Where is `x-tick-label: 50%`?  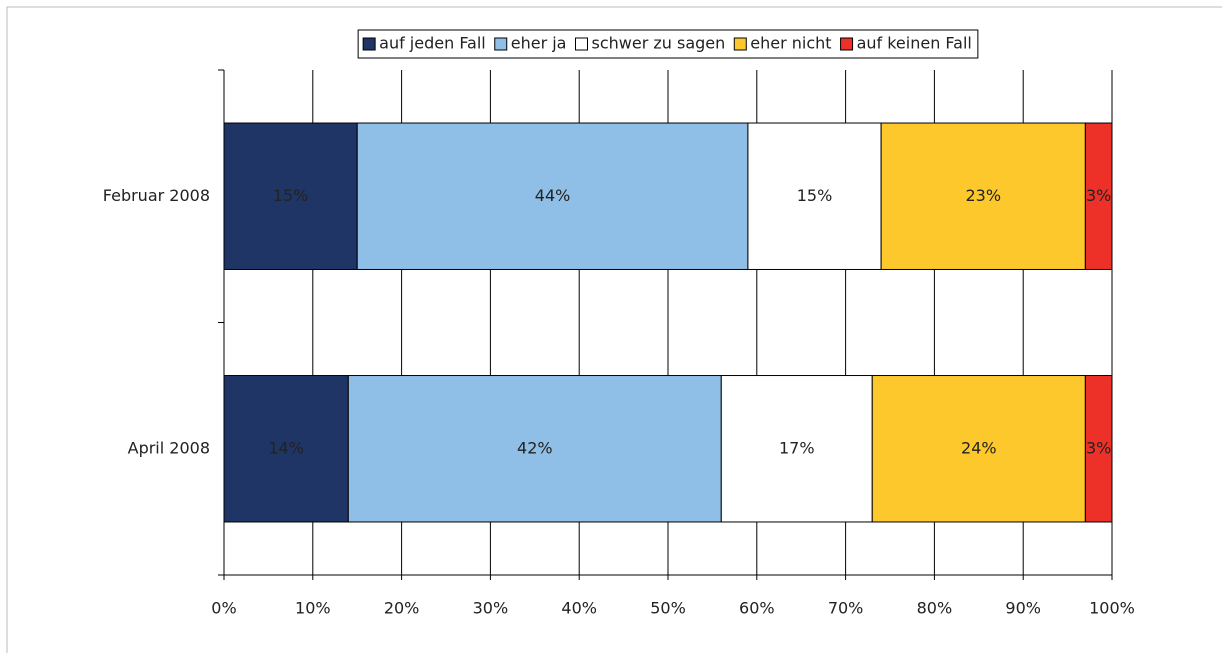
x-tick-label: 50% is located at coordinates (668, 608).